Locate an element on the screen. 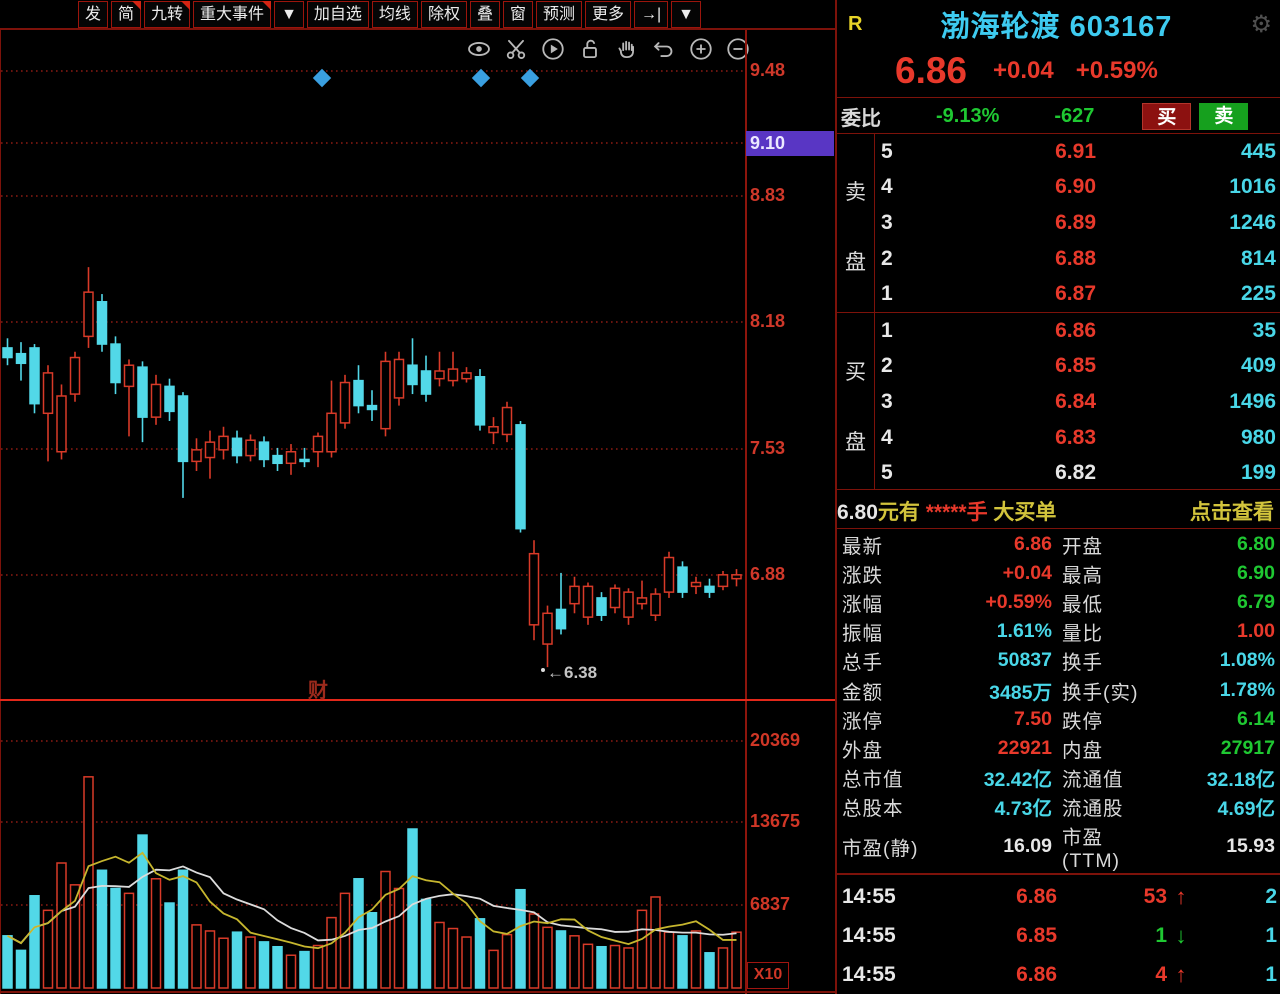 The width and height of the screenshot is (1280, 994). hand-icon is located at coordinates (627, 49).